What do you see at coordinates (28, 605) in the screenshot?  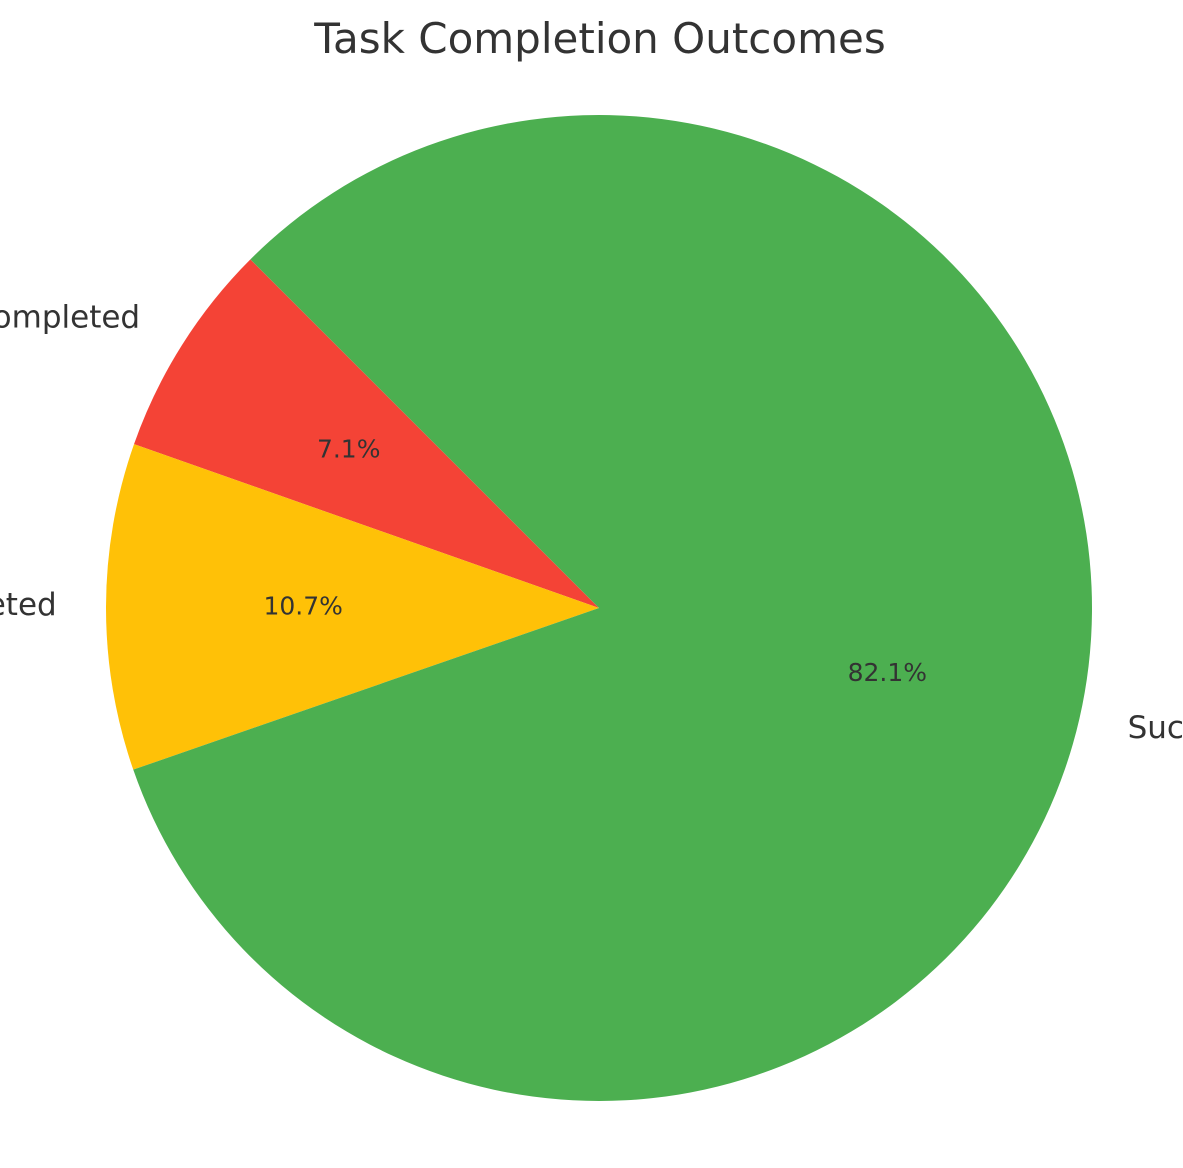 I see `slice-label-partially-completed: Partially Completed` at bounding box center [28, 605].